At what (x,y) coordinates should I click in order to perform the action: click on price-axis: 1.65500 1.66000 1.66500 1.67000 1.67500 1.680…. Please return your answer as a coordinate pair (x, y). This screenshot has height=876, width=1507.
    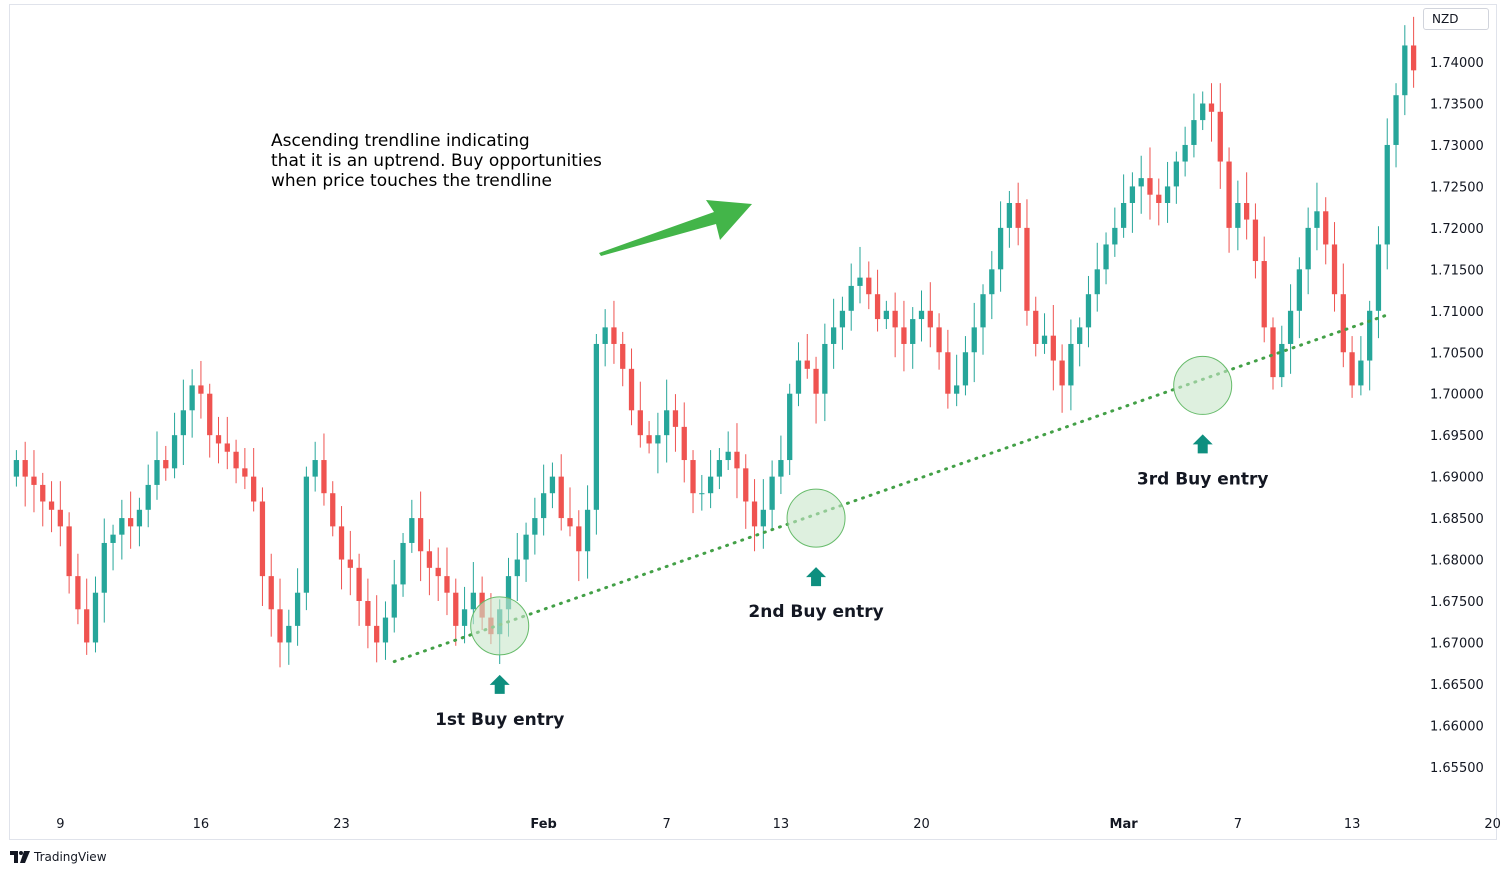
    Looking at the image, I should click on (1457, 416).